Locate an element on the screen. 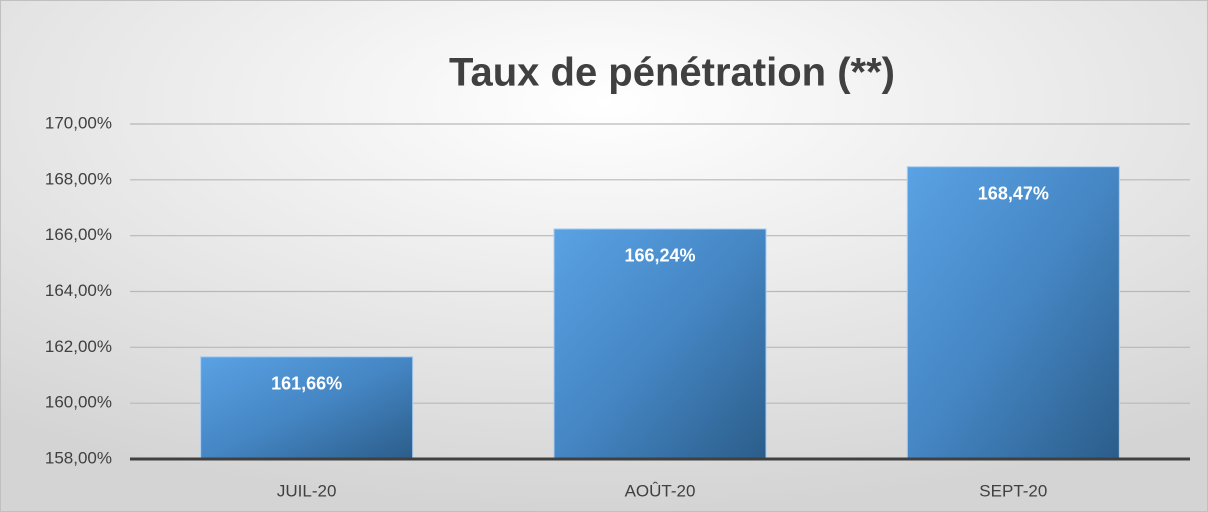 This screenshot has width=1208, height=512. value-label: 161,66% is located at coordinates (306, 384).